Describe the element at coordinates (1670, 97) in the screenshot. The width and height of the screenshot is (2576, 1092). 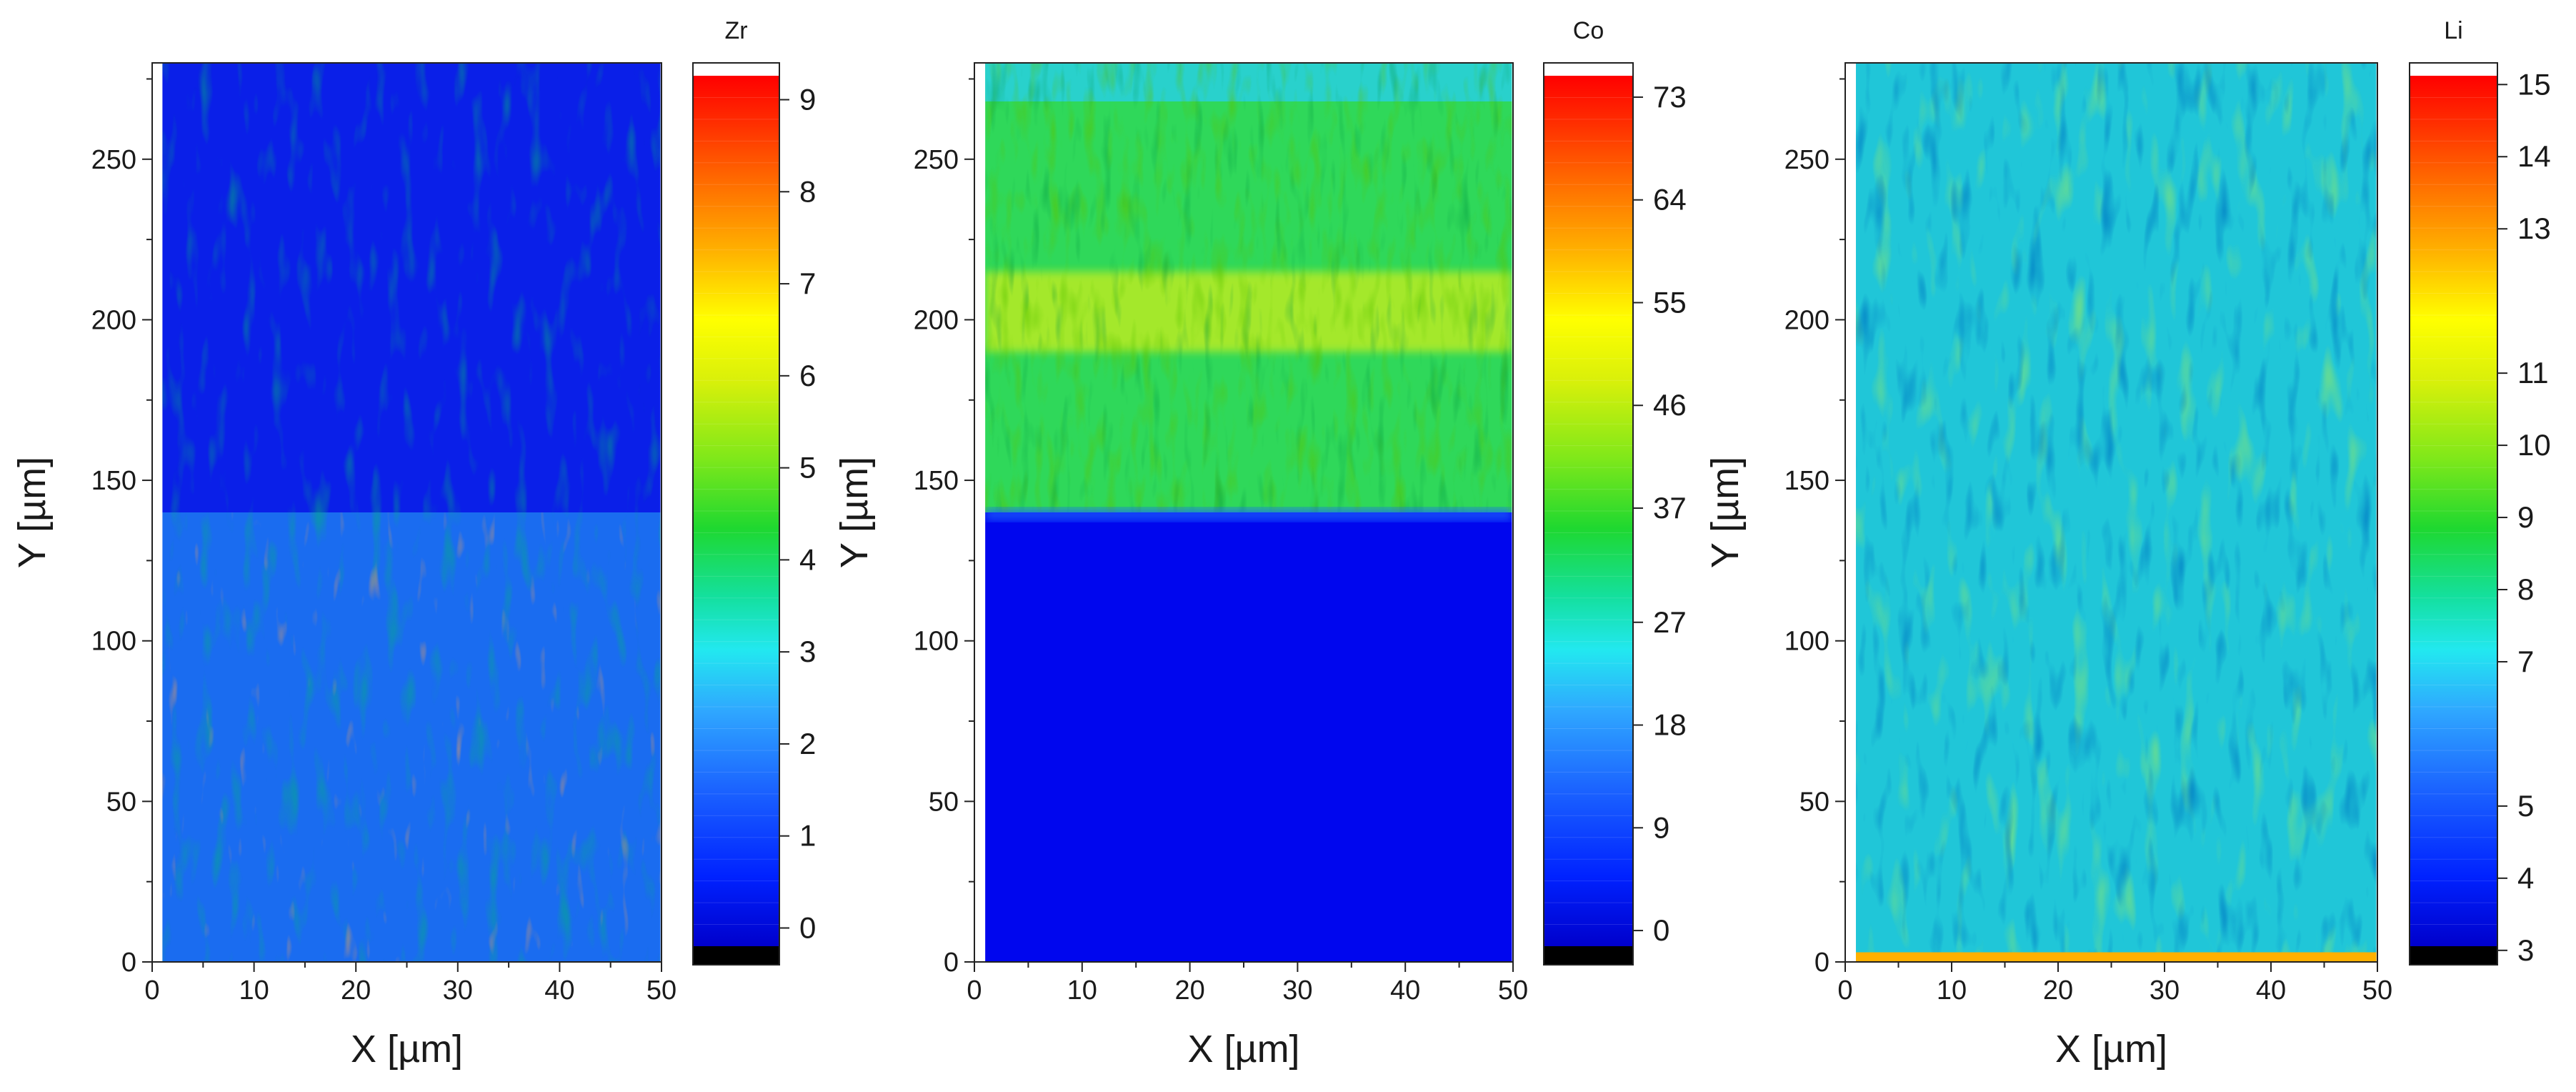
I see `colorbar-tick-label: 73` at that location.